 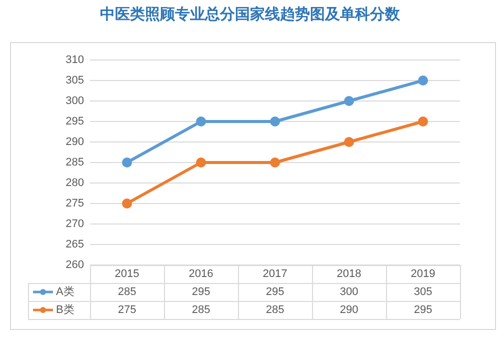 I want to click on x-tick-label: 2019, so click(x=423, y=274).